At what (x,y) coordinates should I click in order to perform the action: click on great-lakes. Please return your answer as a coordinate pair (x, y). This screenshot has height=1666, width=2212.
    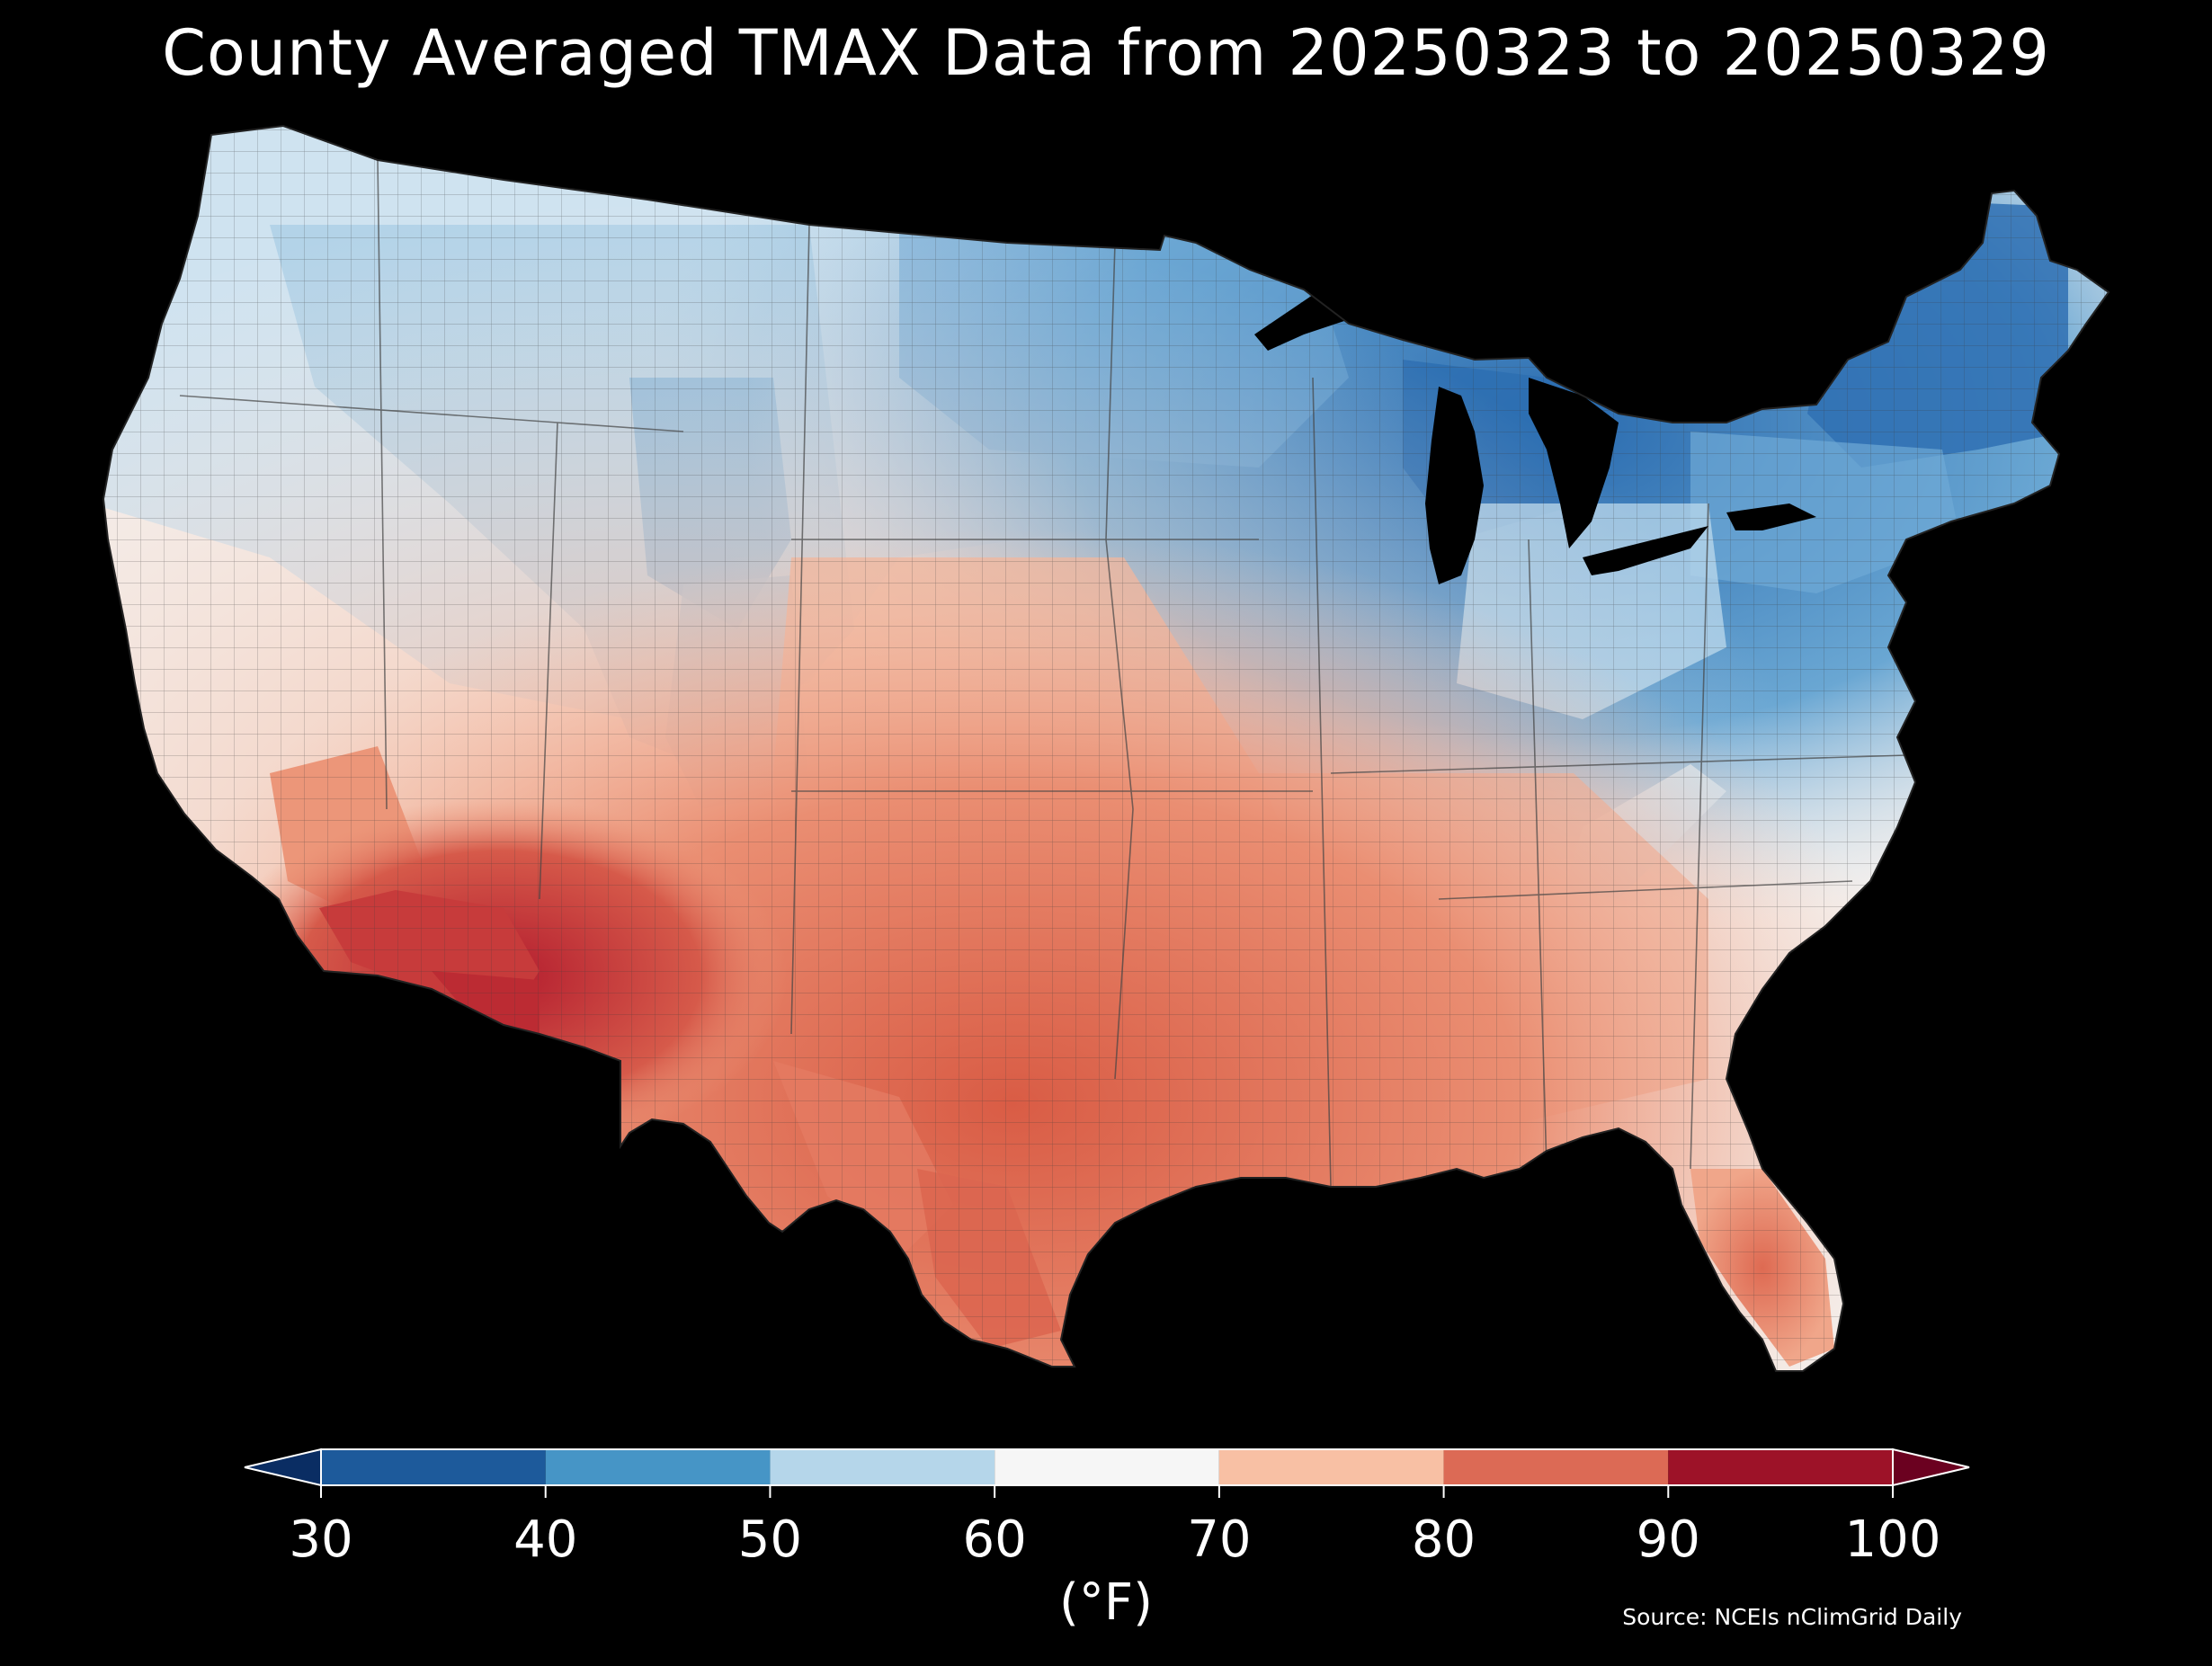
    Looking at the image, I should click on (1535, 435).